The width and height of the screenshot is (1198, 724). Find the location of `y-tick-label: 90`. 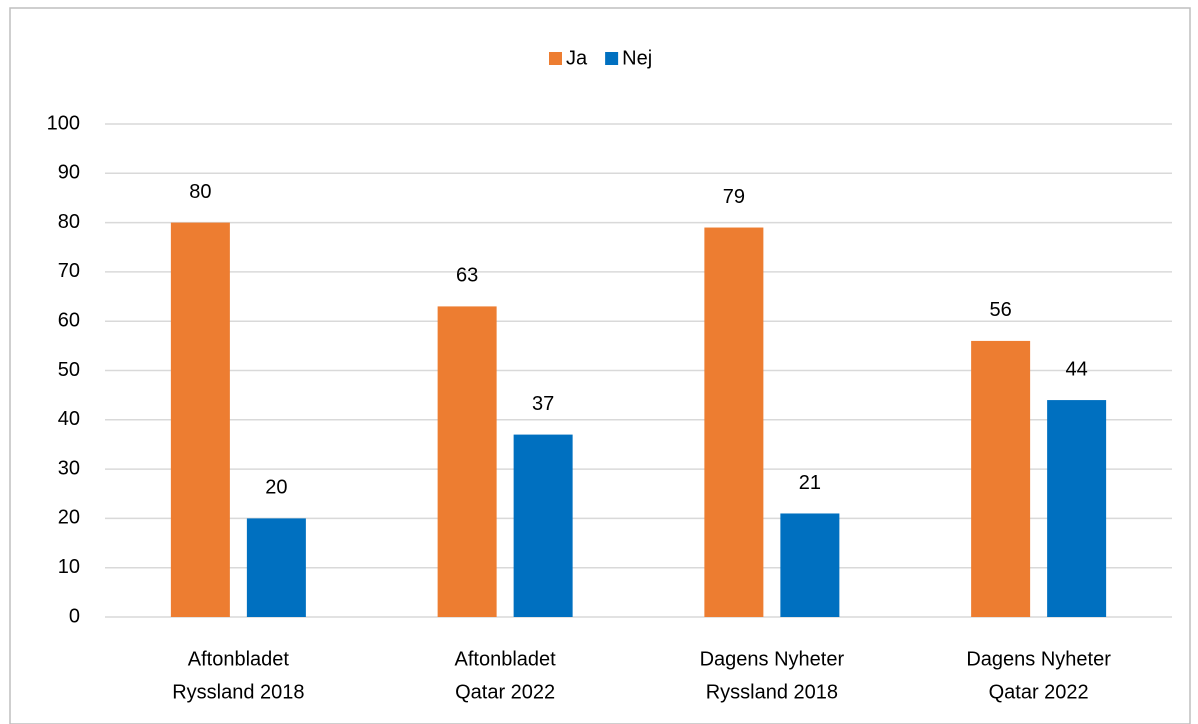

y-tick-label: 90 is located at coordinates (69, 173).